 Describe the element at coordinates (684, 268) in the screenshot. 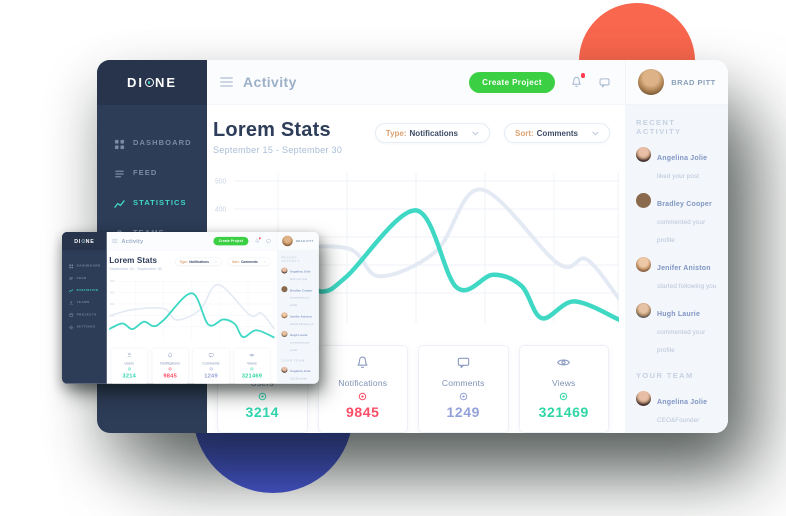

I see `person-name: Jenifer Aniston` at that location.